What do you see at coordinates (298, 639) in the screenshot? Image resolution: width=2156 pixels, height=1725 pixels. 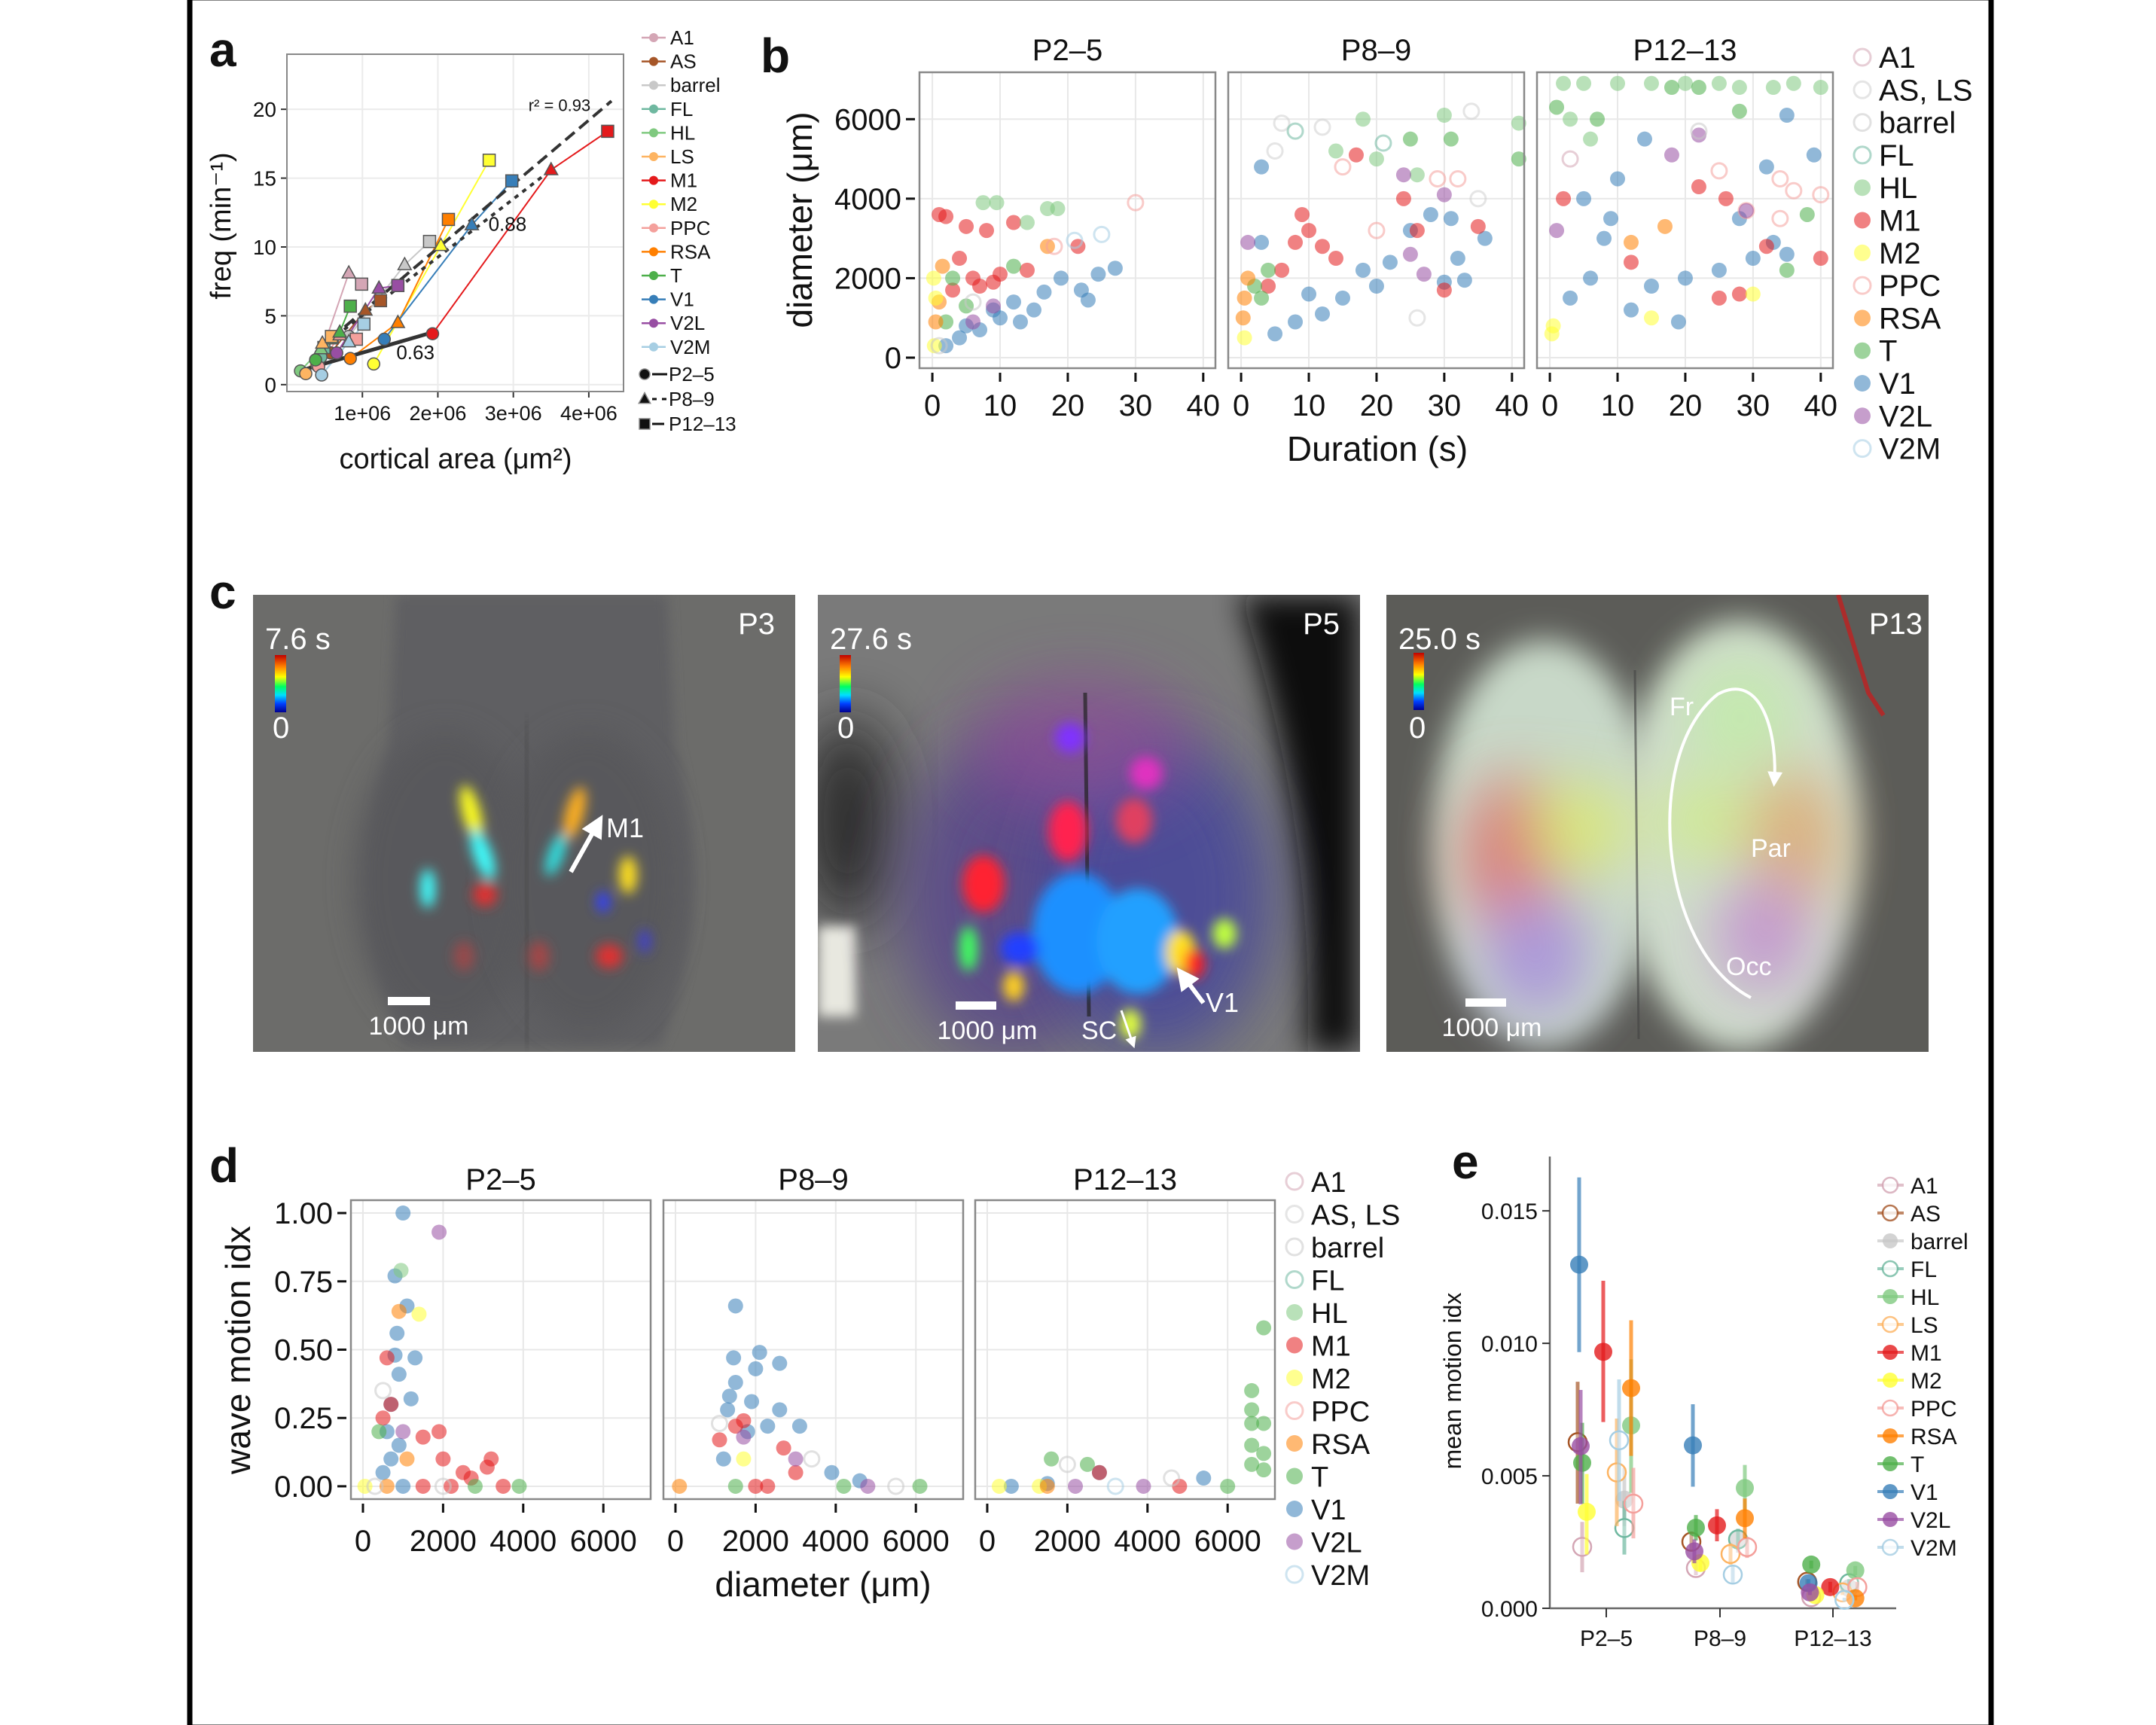 I see `time-max-label: 7.6 s` at bounding box center [298, 639].